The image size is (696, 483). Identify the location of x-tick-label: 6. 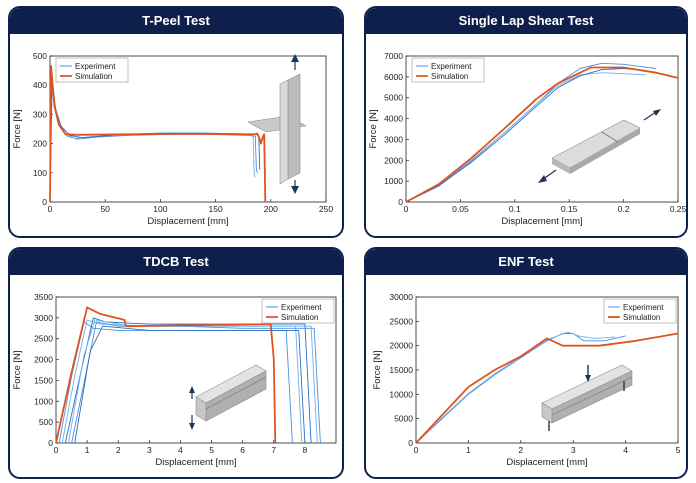
(242, 450).